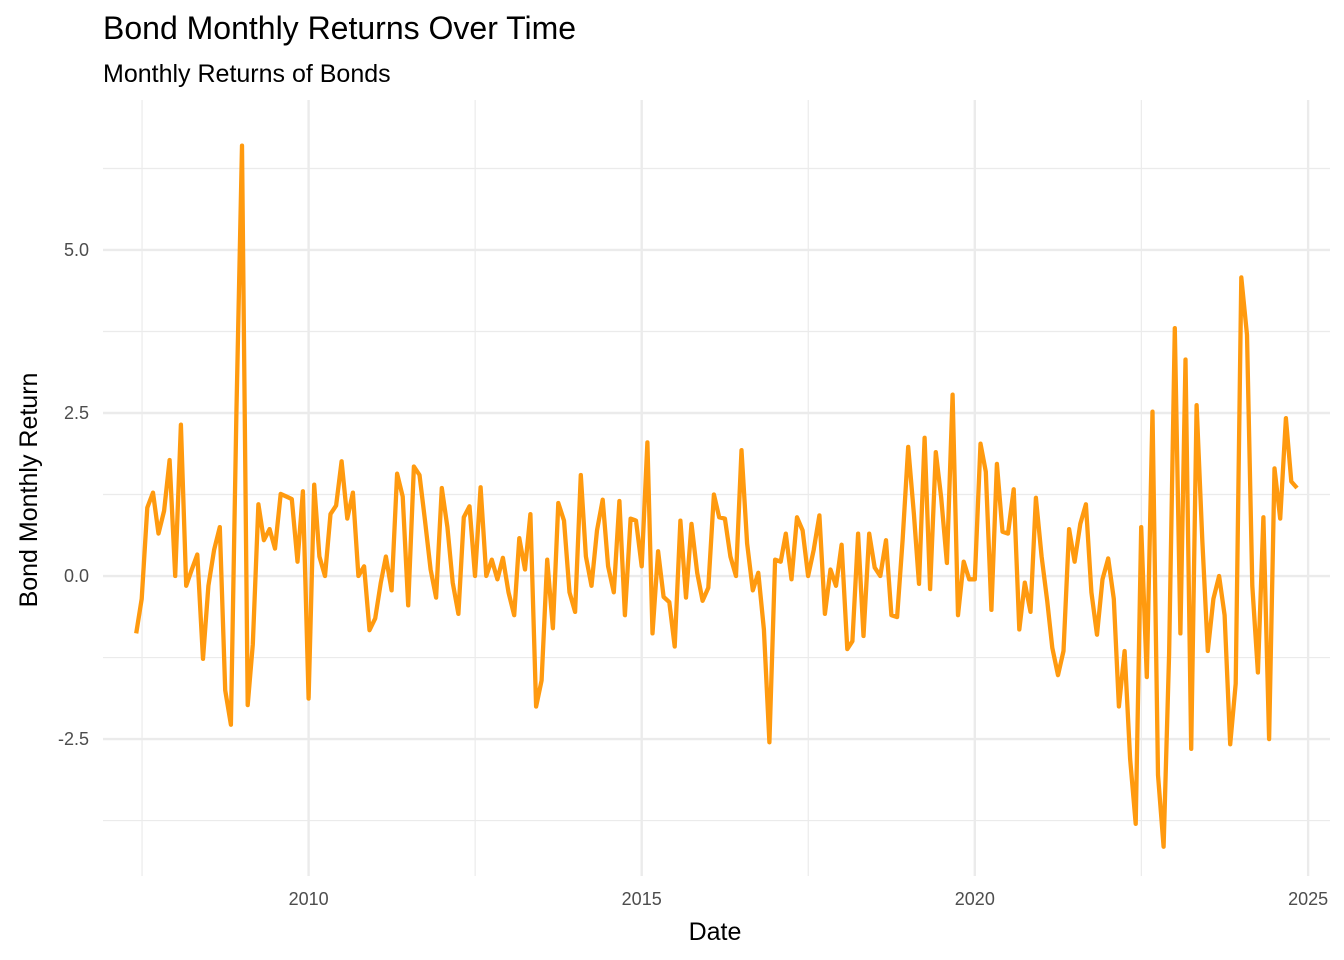  I want to click on chart-subtitle: Monthly Returns of Bonds, so click(247, 74).